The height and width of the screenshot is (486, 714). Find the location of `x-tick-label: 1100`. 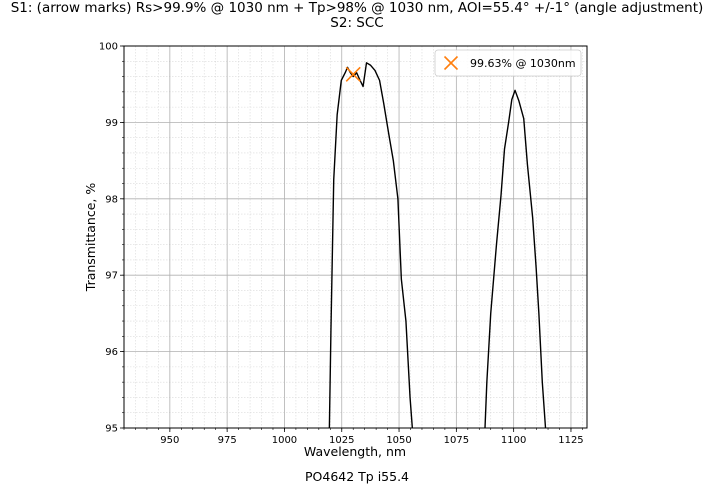

x-tick-label: 1100 is located at coordinates (513, 440).